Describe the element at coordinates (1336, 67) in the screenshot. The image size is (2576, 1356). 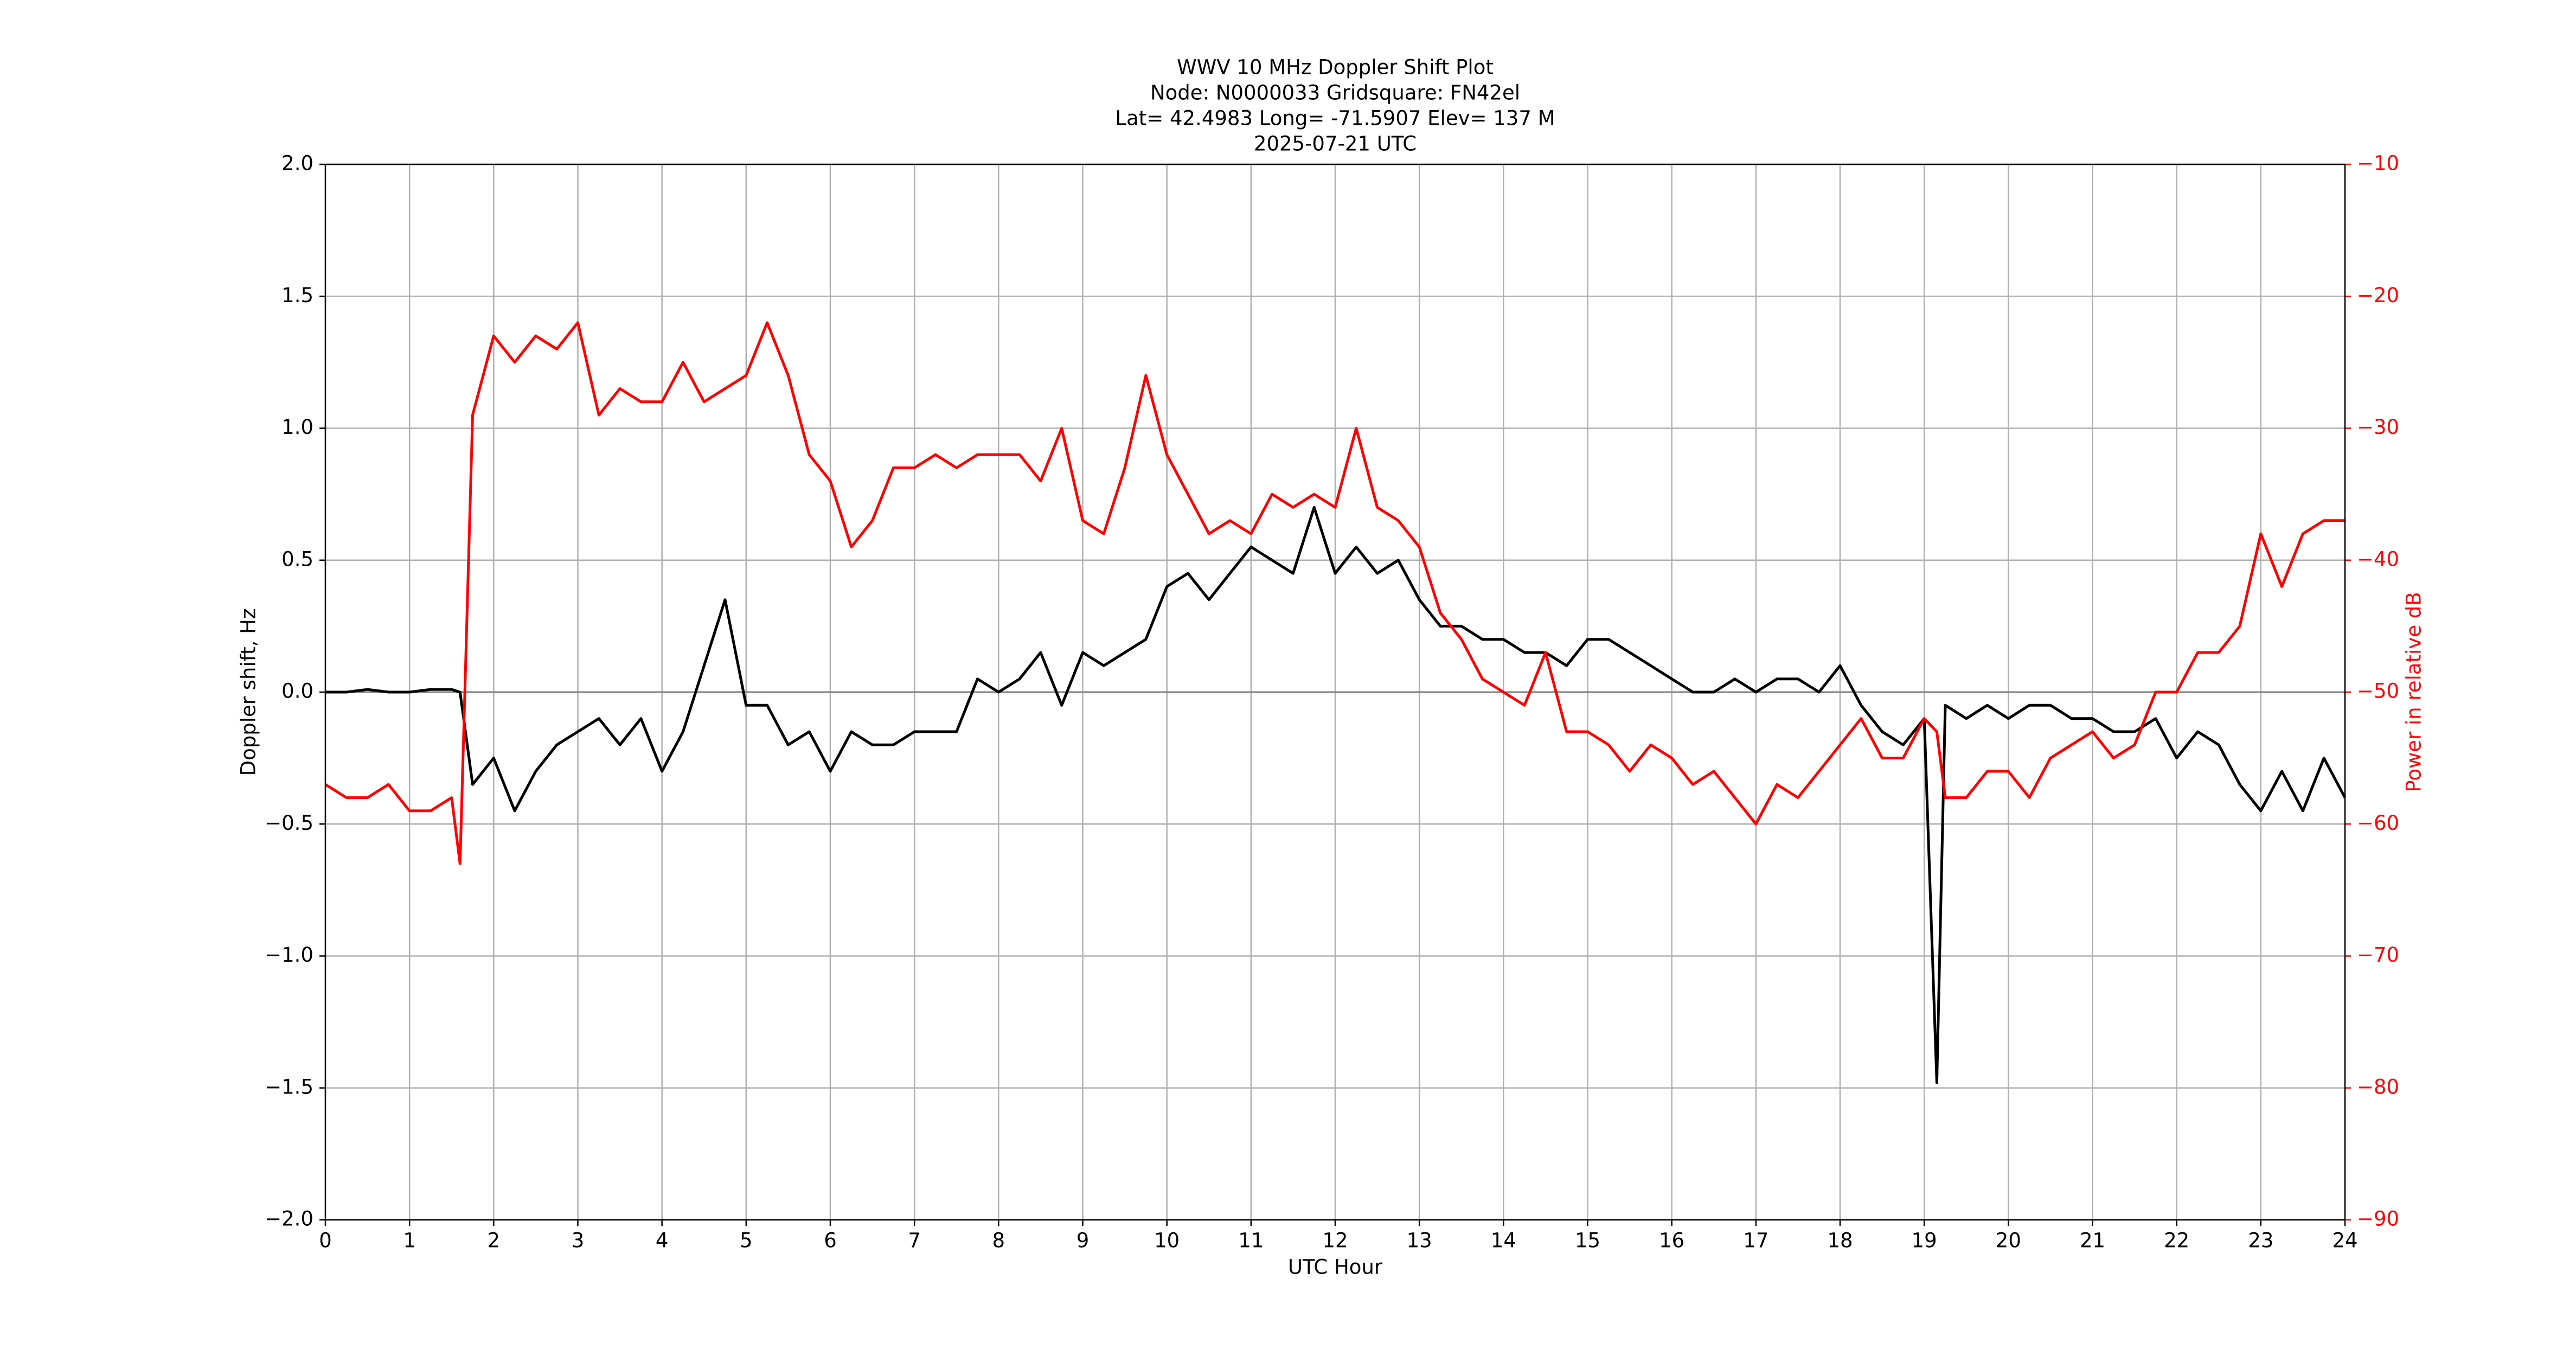
I see `chart-title: WWV 10 MHz Doppler Shift Plot` at that location.